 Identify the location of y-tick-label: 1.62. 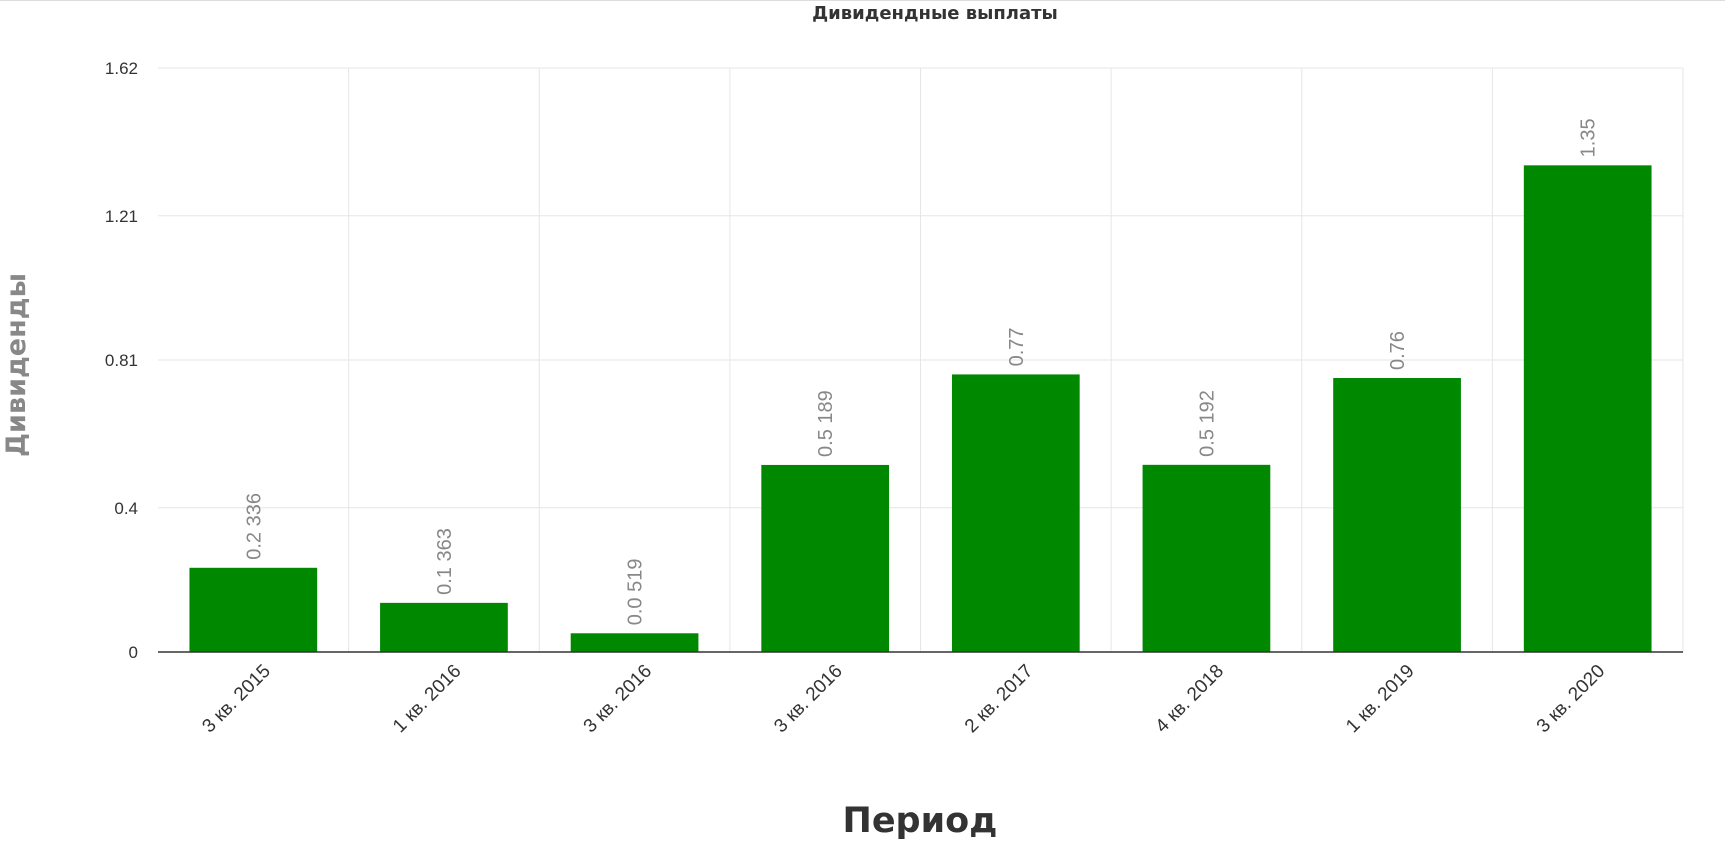
(121, 68).